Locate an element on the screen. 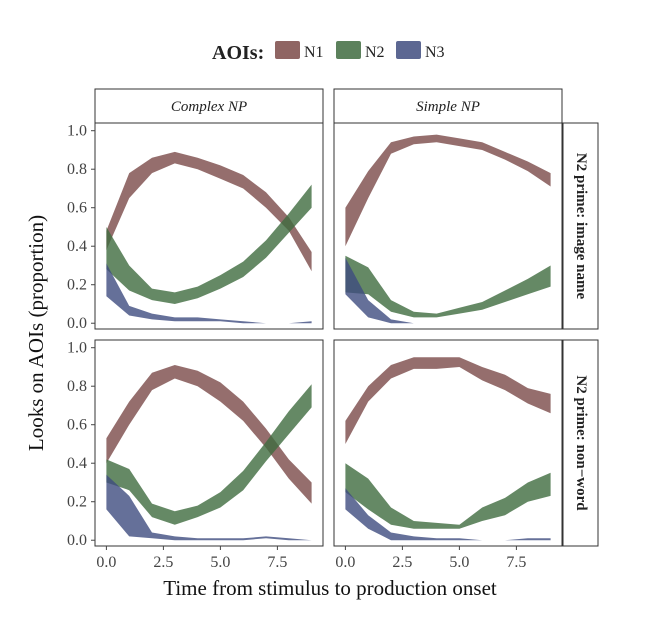 The height and width of the screenshot is (635, 655). legend-label-n3: N3 is located at coordinates (435, 52).